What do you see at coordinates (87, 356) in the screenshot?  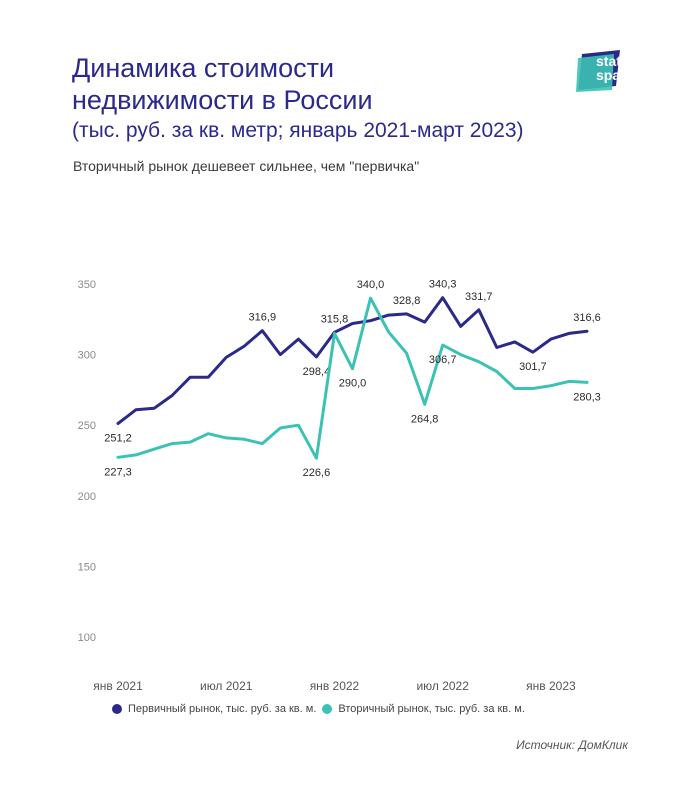 I see `y-tick-label: 300` at bounding box center [87, 356].